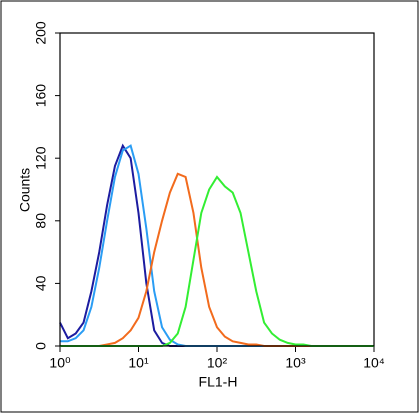  I want to click on x-tick-label: 10², so click(217, 363).